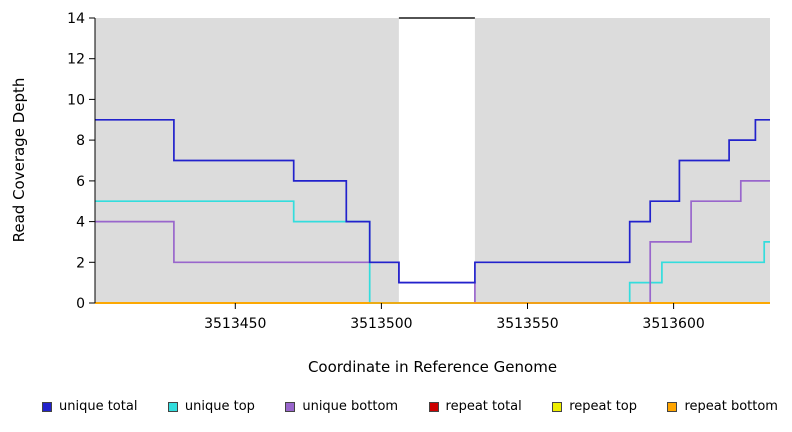  Describe the element at coordinates (483, 406) in the screenshot. I see `legend-label: repeat total` at that location.